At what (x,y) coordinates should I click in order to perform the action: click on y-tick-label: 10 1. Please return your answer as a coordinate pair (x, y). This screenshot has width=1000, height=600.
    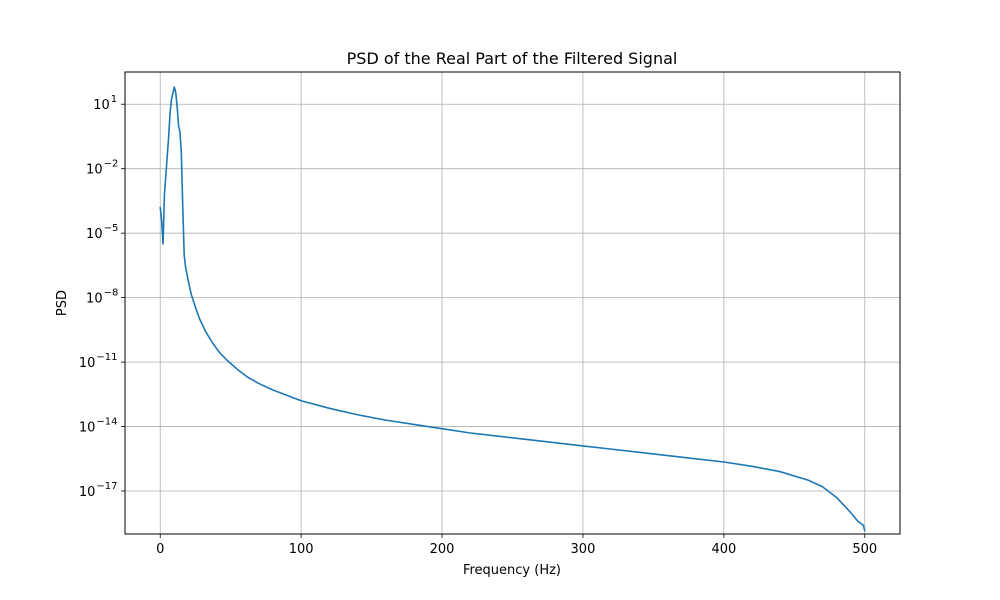
    Looking at the image, I should click on (105, 103).